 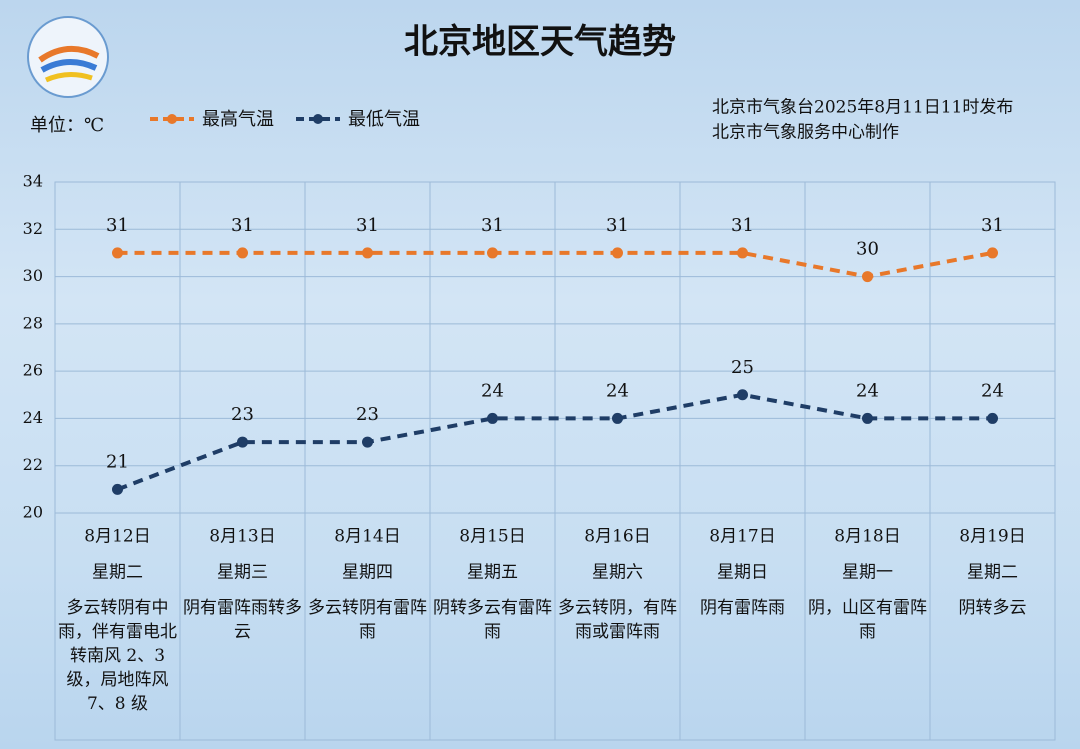 What do you see at coordinates (617, 573) in the screenshot?
I see `weekday-label: 星期六` at bounding box center [617, 573].